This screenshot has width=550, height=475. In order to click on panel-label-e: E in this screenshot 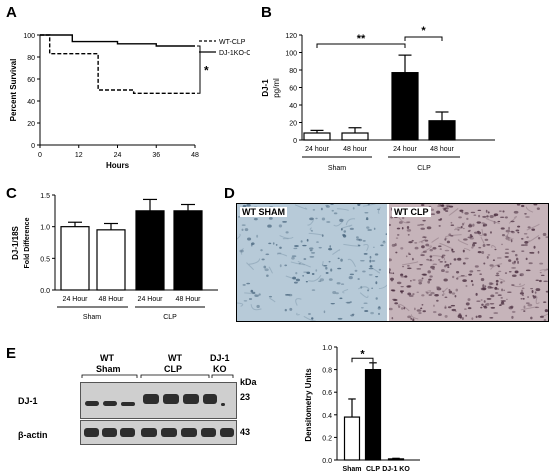, I will do `click(11, 353)`.